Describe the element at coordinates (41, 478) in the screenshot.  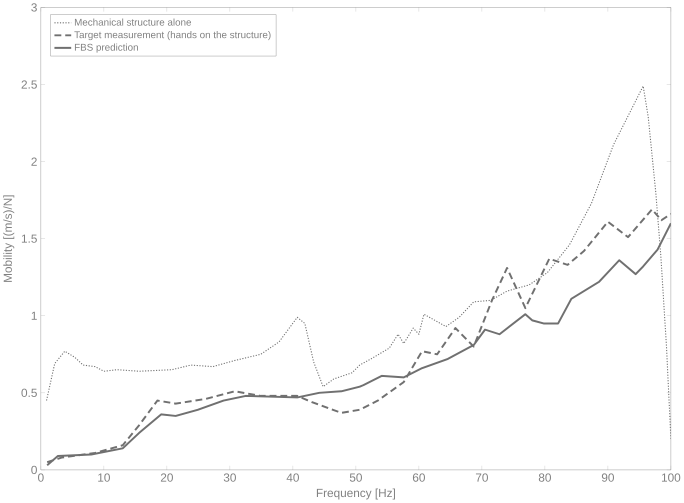
I see `x-tick-label: 0` at that location.